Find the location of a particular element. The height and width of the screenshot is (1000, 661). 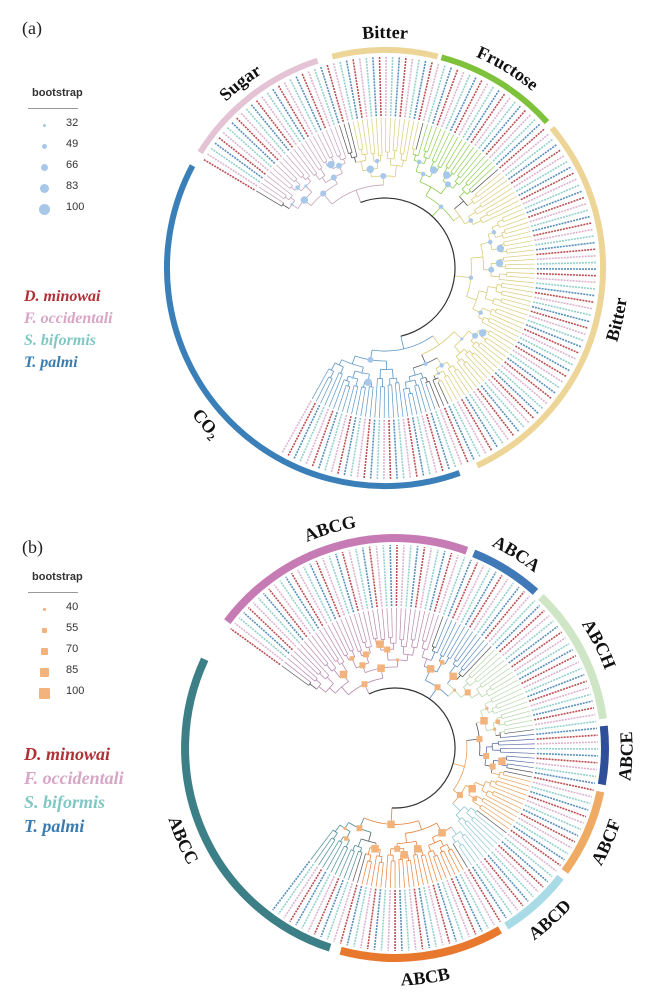

species-t-palmi: T. palmi is located at coordinates (54, 826).